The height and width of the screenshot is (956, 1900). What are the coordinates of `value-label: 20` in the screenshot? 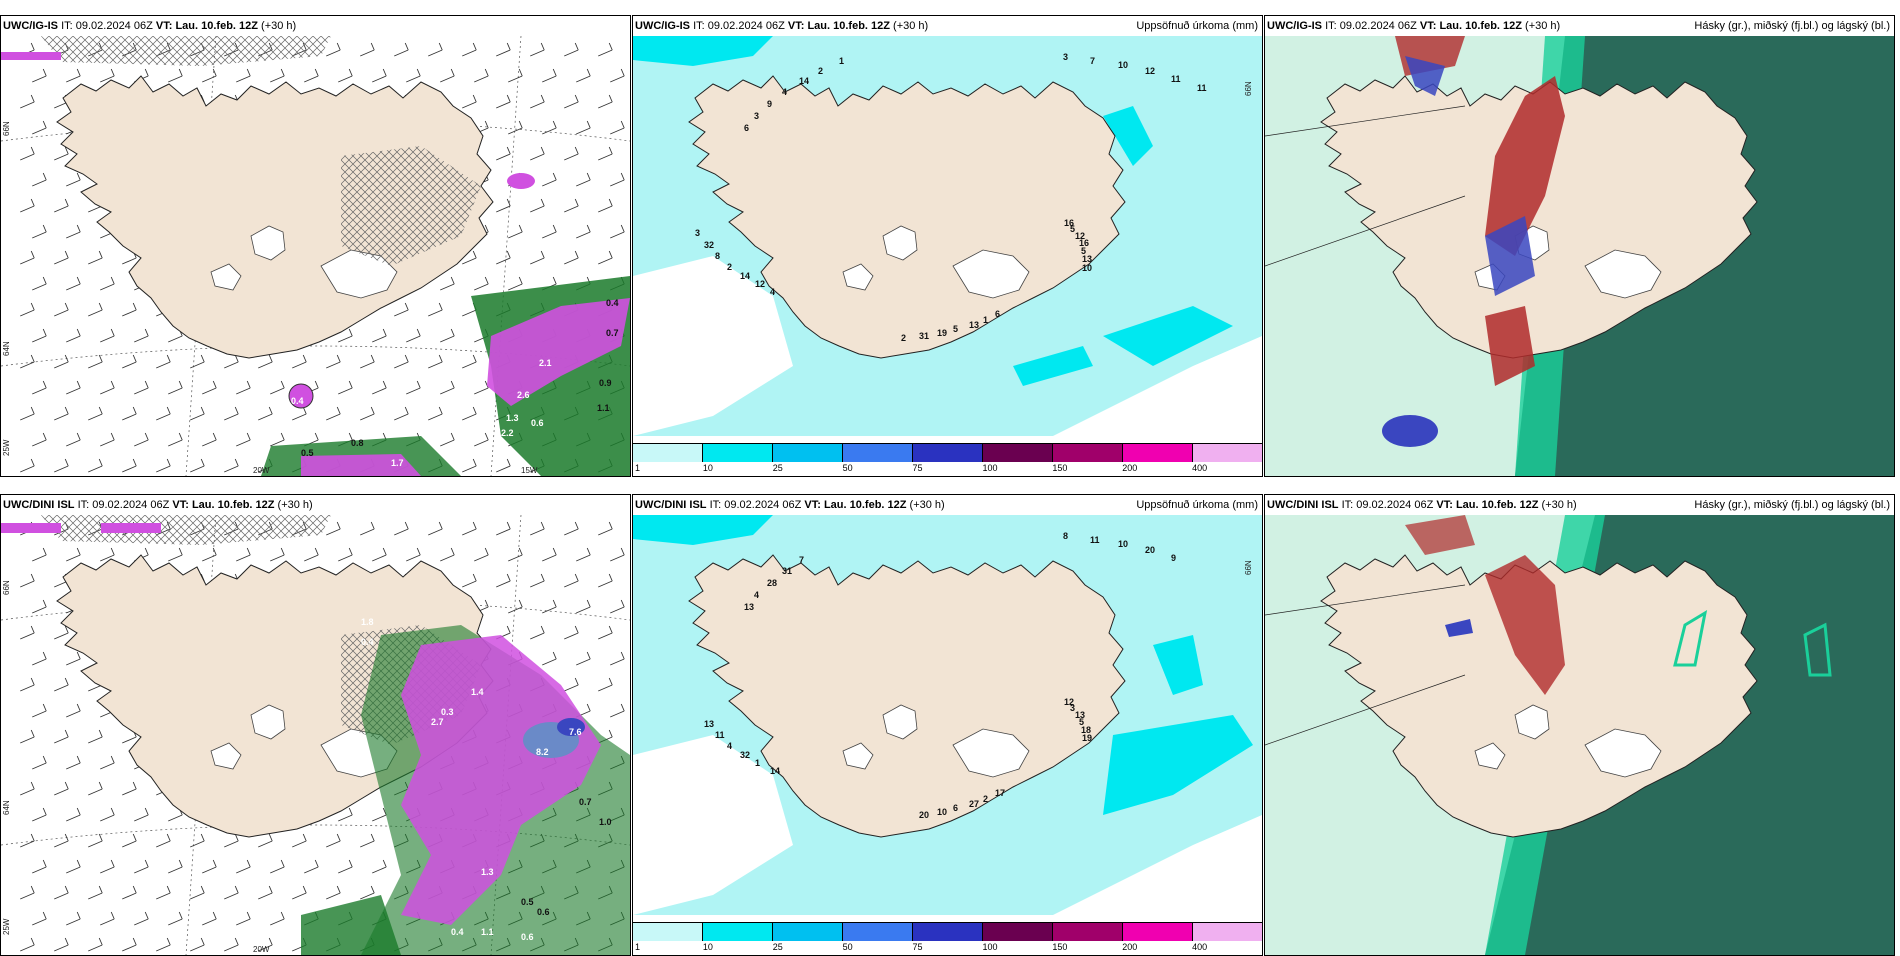 It's located at (924, 815).